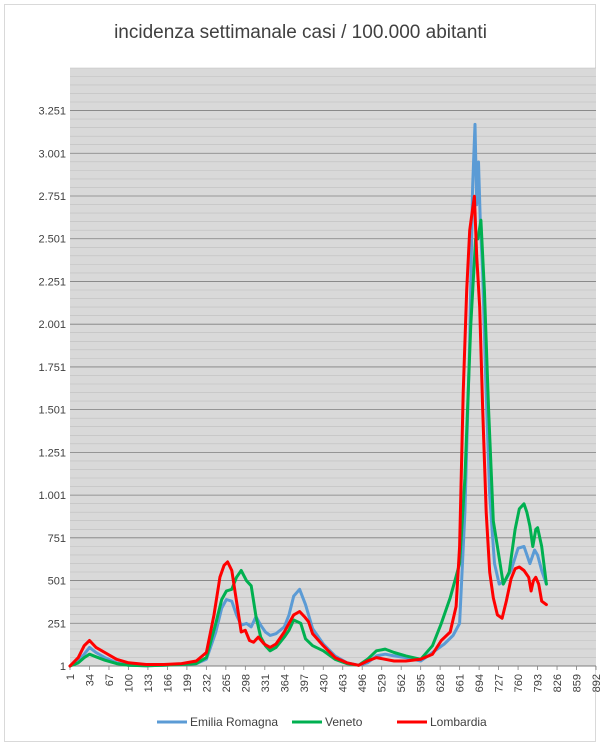 This screenshot has height=747, width=601. Describe the element at coordinates (168, 683) in the screenshot. I see `x-tick-label: 166` at that location.